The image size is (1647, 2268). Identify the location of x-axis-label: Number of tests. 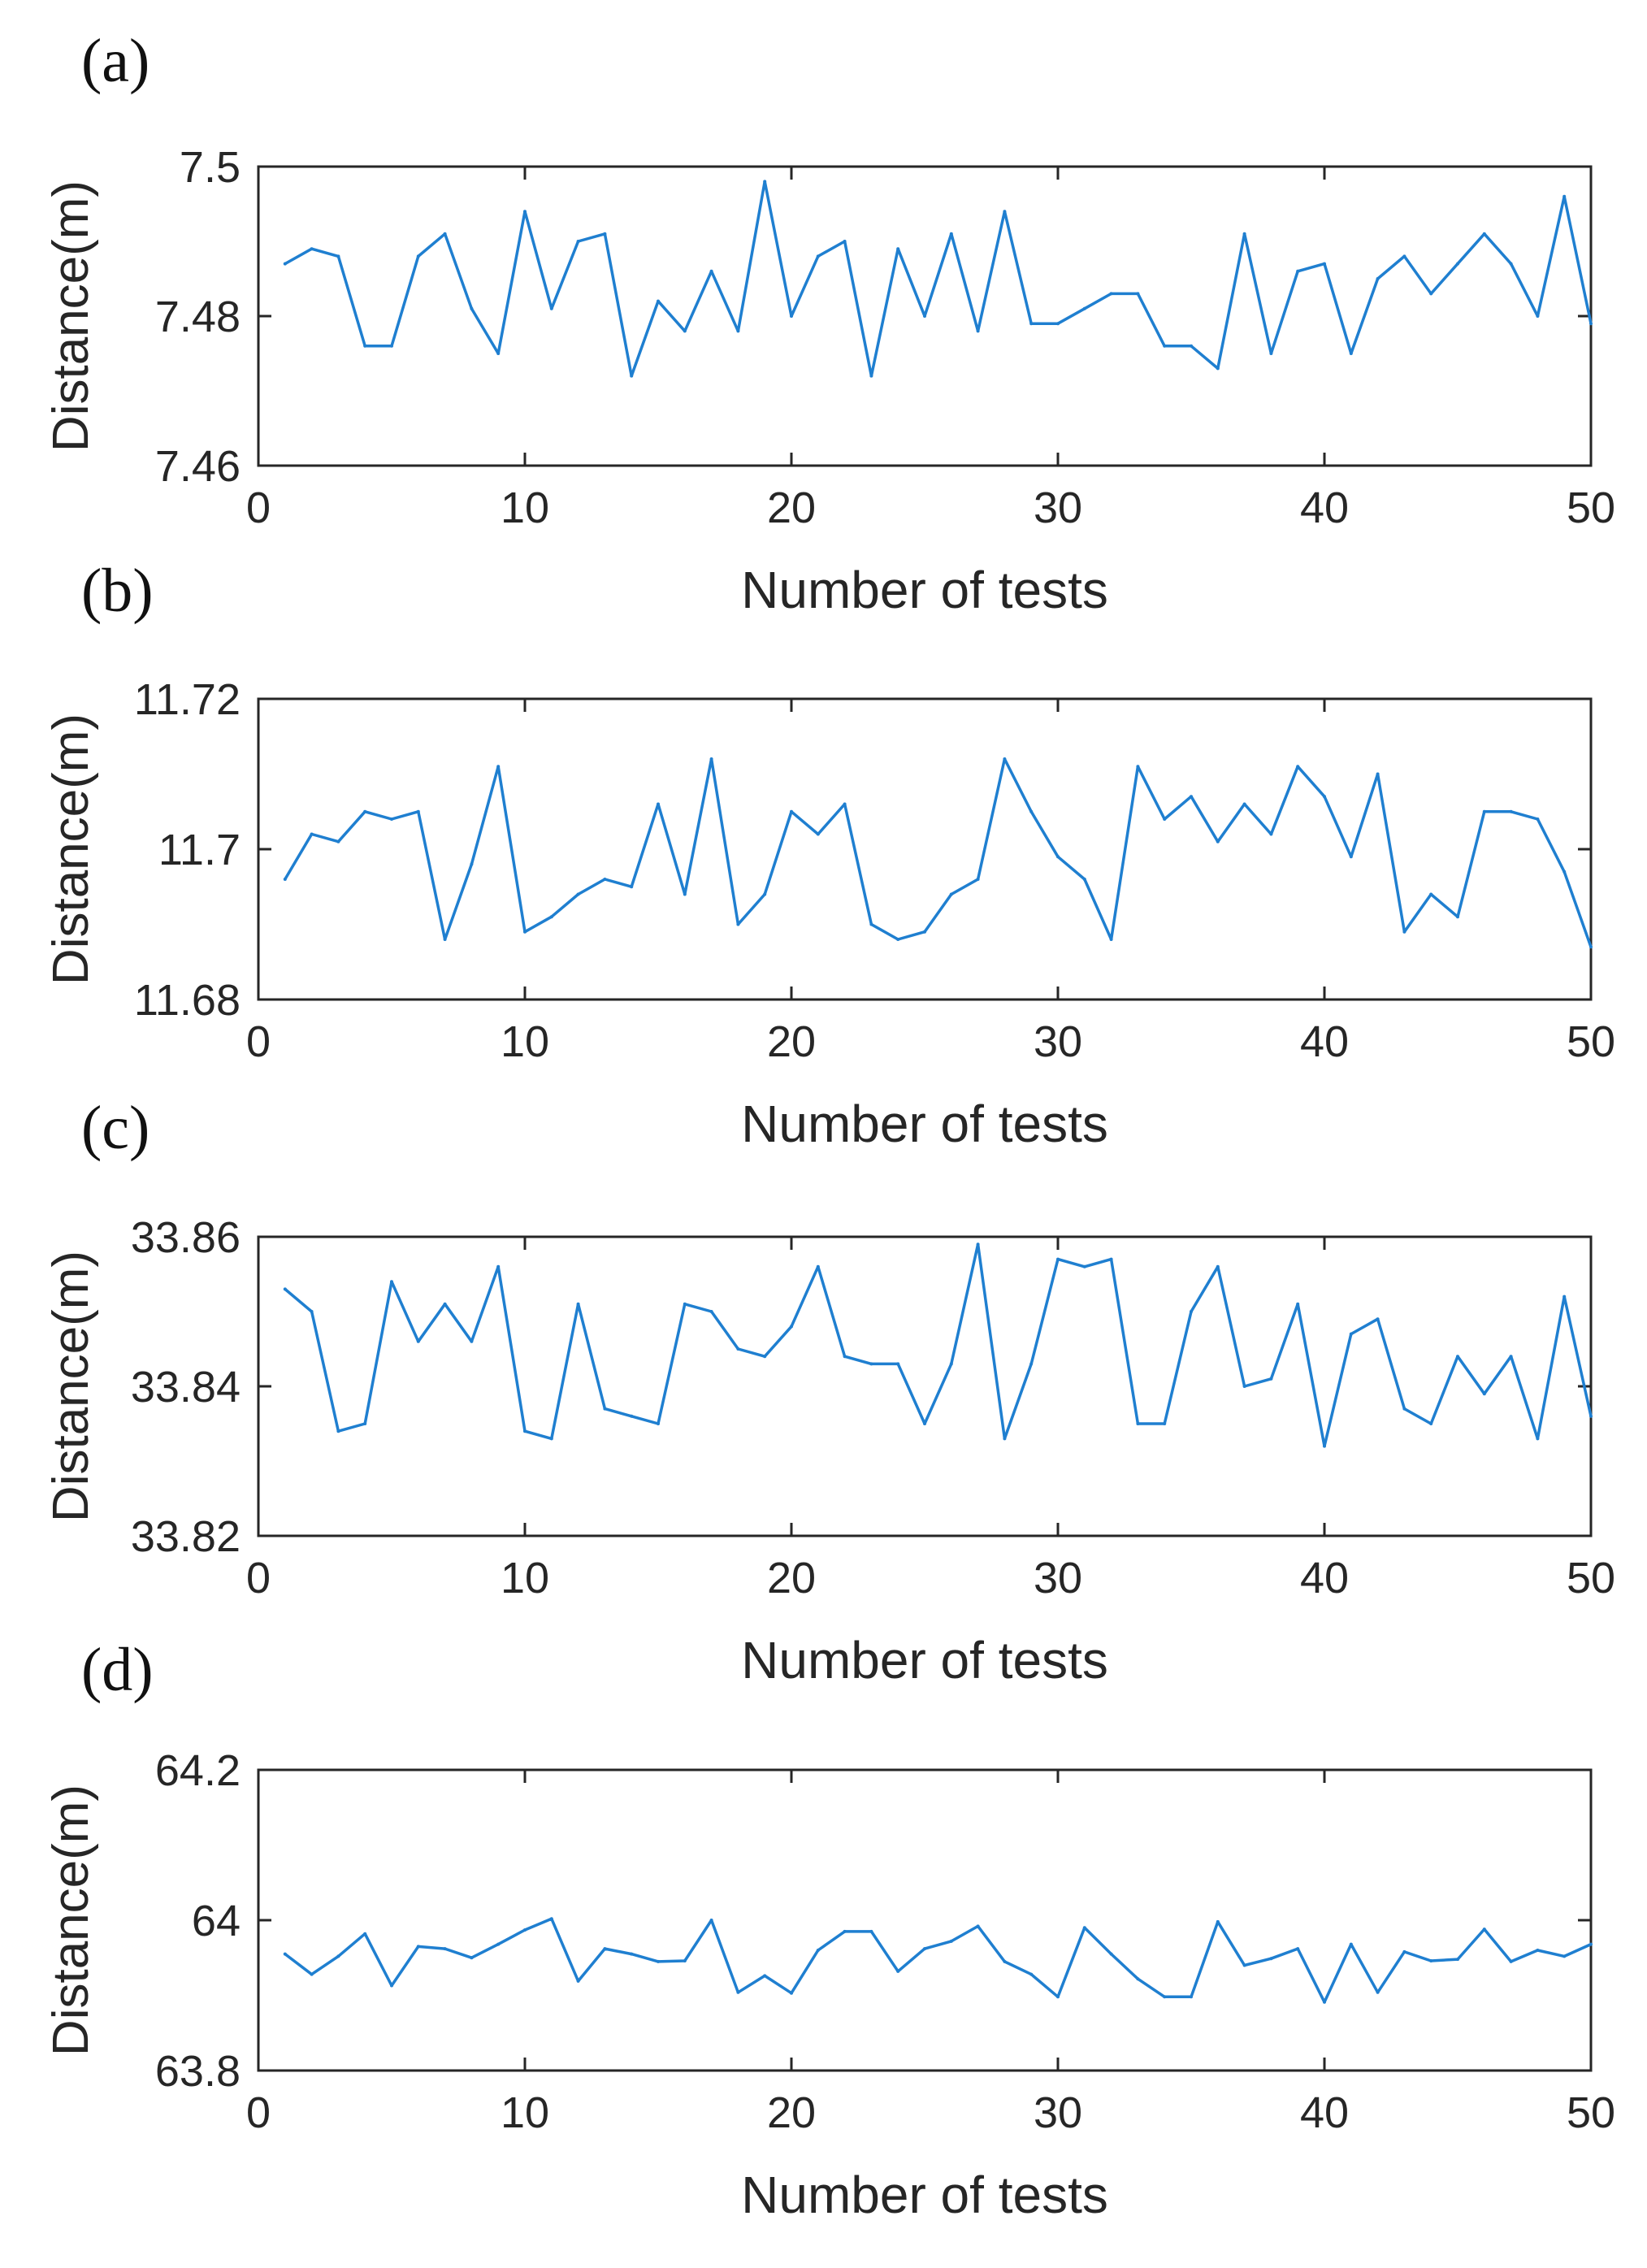
(924, 1124).